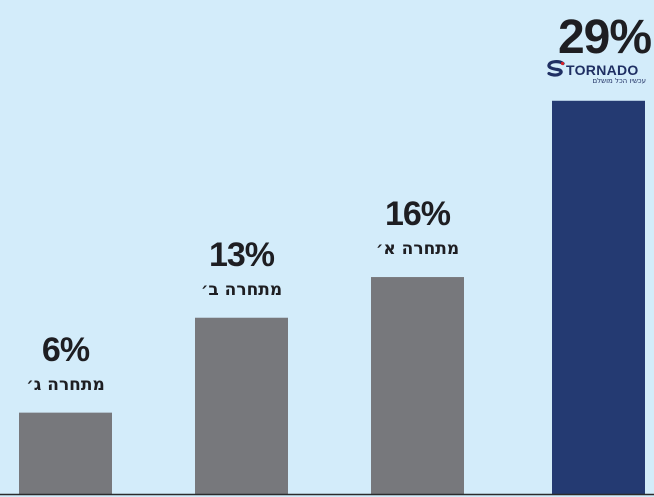  Describe the element at coordinates (66, 350) in the screenshot. I see `value-label-1: 6%` at that location.